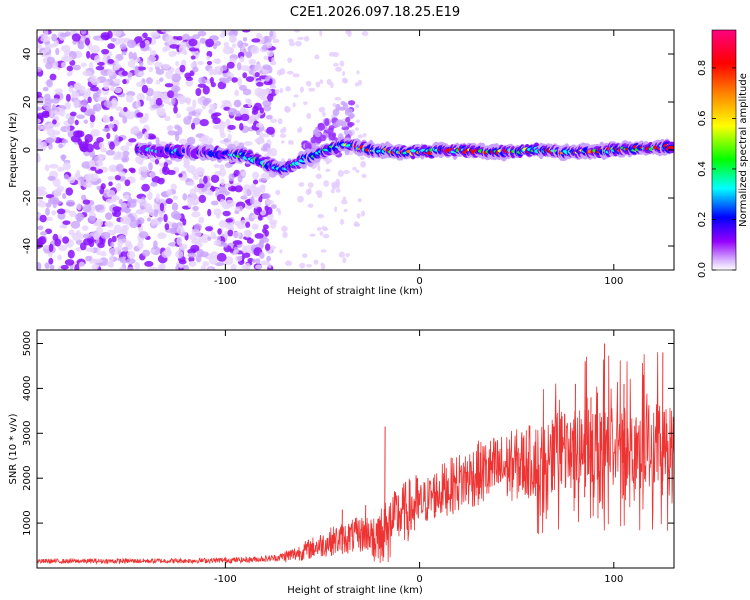 Image resolution: width=750 pixels, height=600 pixels. What do you see at coordinates (225, 579) in the screenshot?
I see `x-tick-label: -100` at bounding box center [225, 579].